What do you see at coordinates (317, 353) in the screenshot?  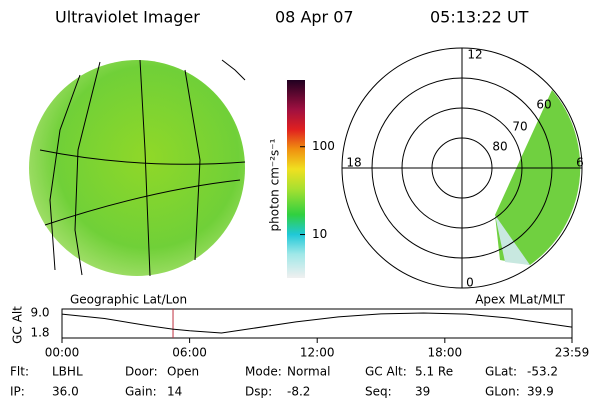 I see `x-tick-label: 12:00` at bounding box center [317, 353].